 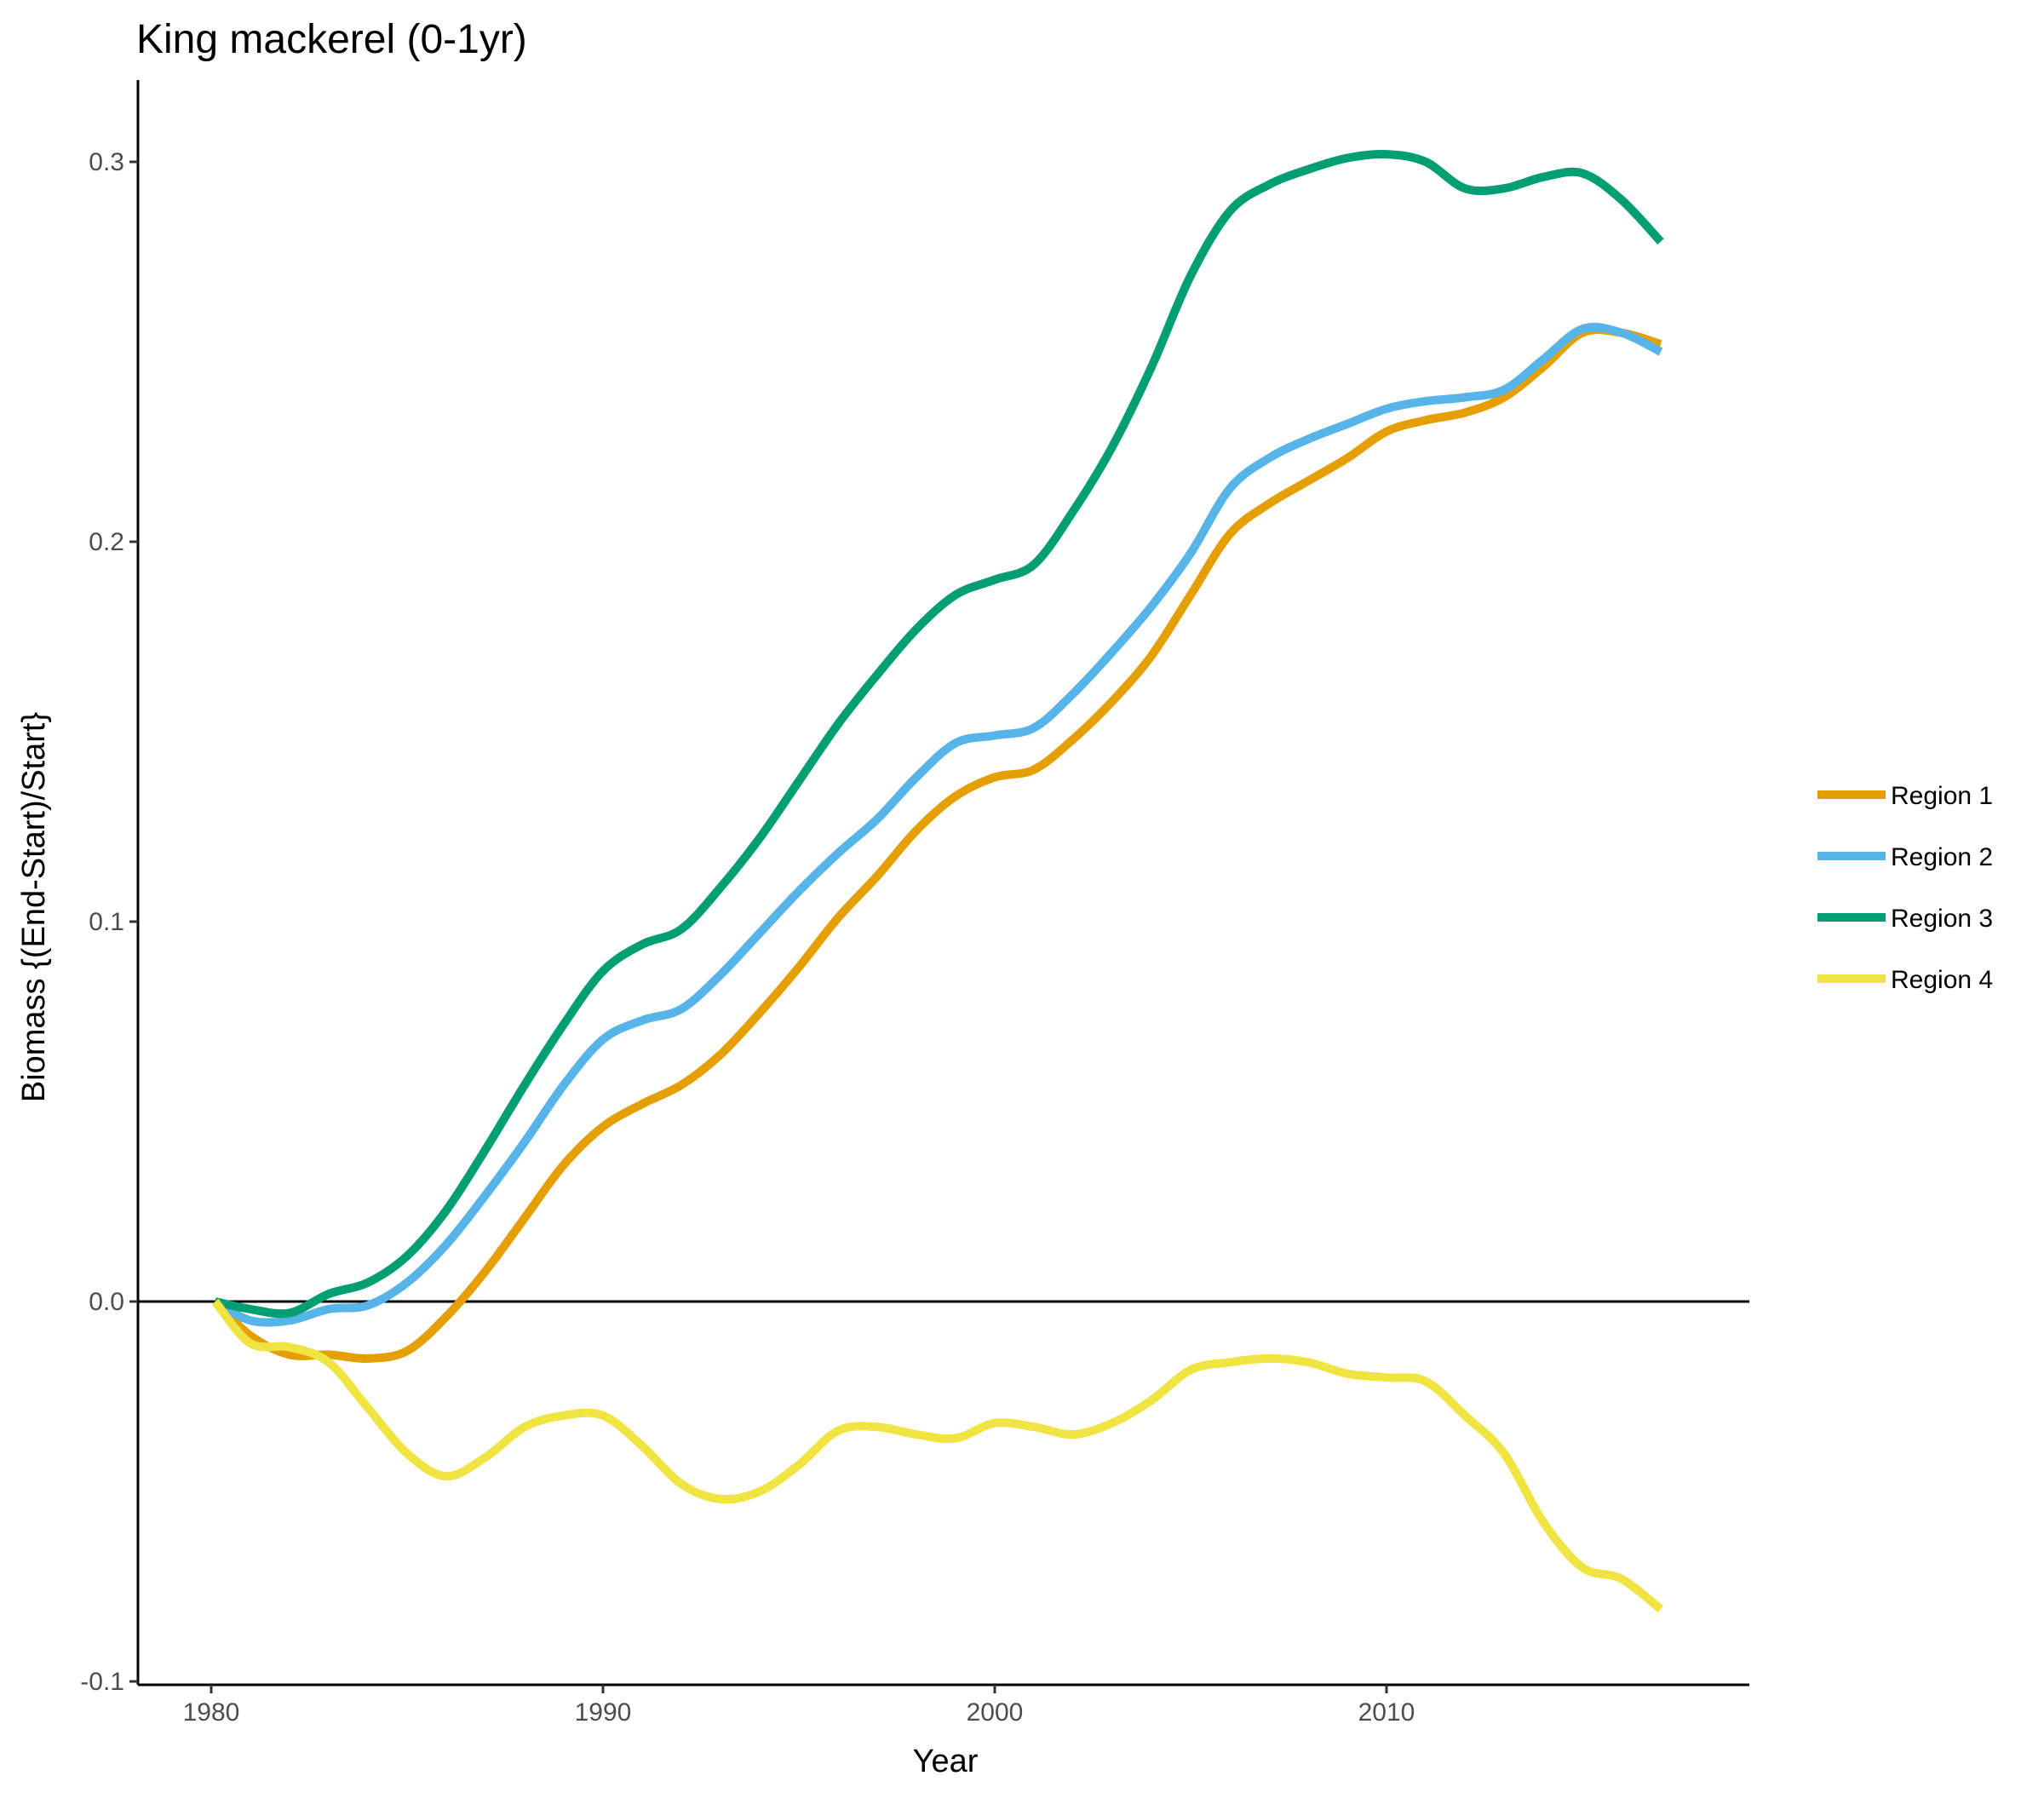 I want to click on x-tick-label: 1980, so click(x=211, y=1713).